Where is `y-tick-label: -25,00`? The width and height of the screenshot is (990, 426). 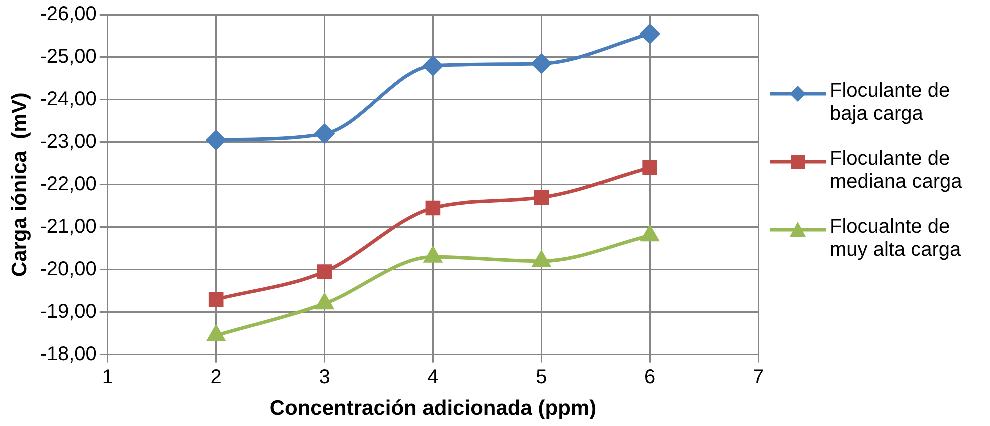 y-tick-label: -25,00 is located at coordinates (68, 57).